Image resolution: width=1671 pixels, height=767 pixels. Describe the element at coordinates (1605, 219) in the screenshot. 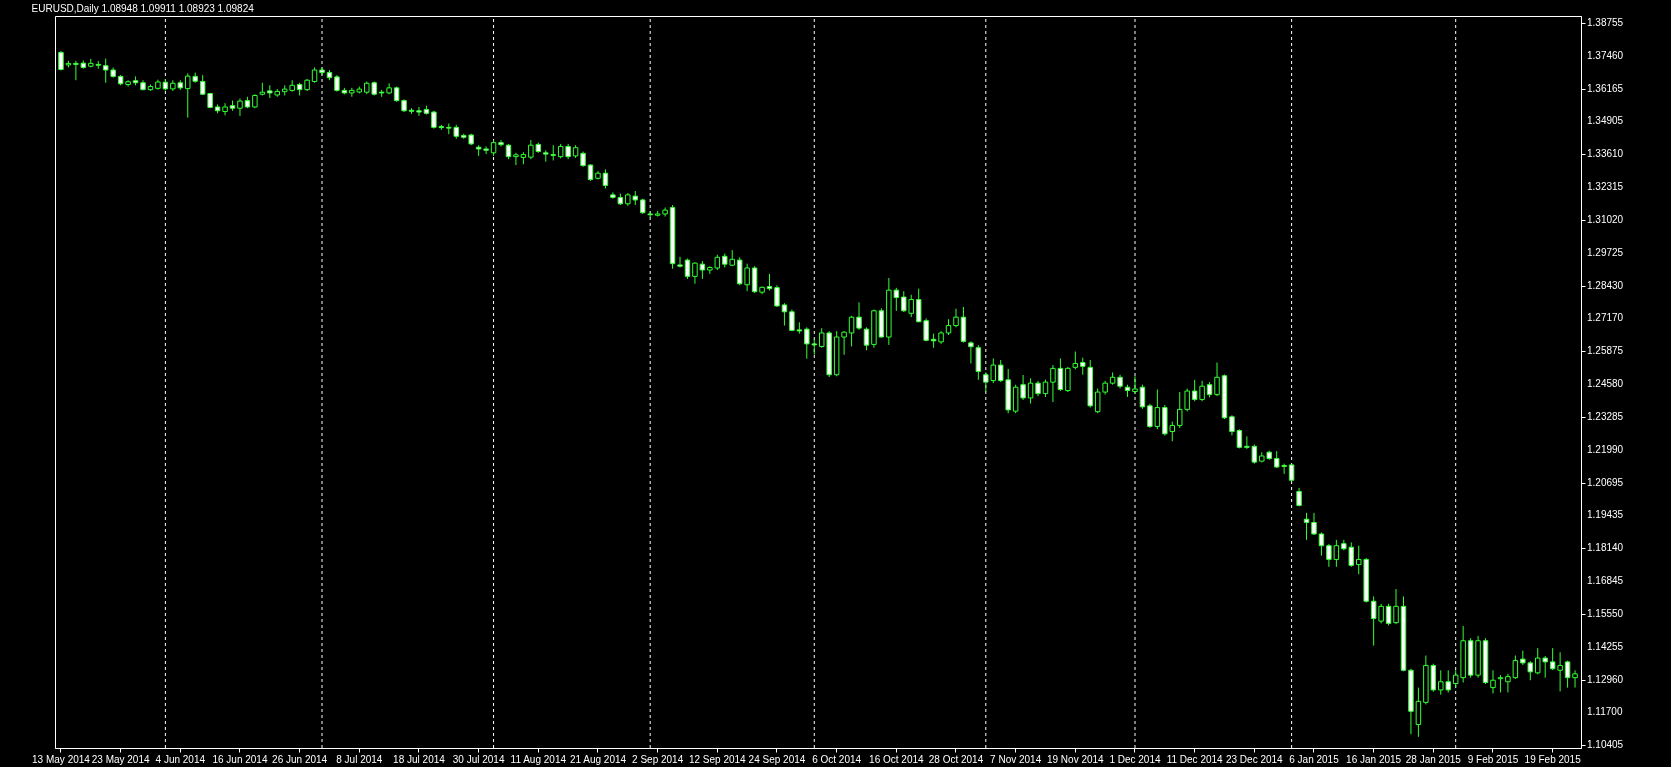

I see `y-tick-label: 1.31020` at that location.